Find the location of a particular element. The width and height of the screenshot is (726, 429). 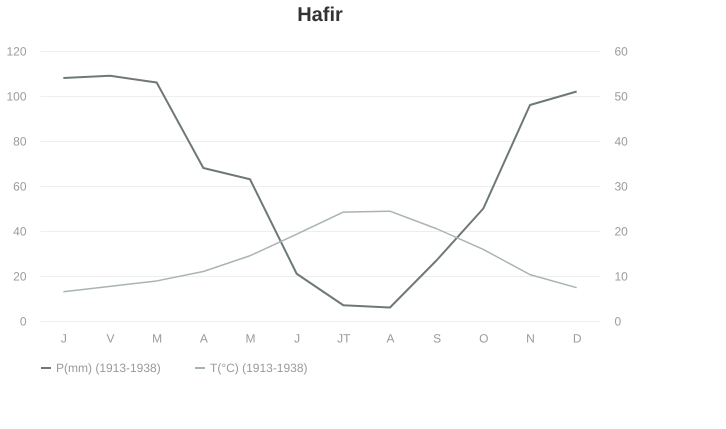

y-tick-label: 20 is located at coordinates (20, 277).